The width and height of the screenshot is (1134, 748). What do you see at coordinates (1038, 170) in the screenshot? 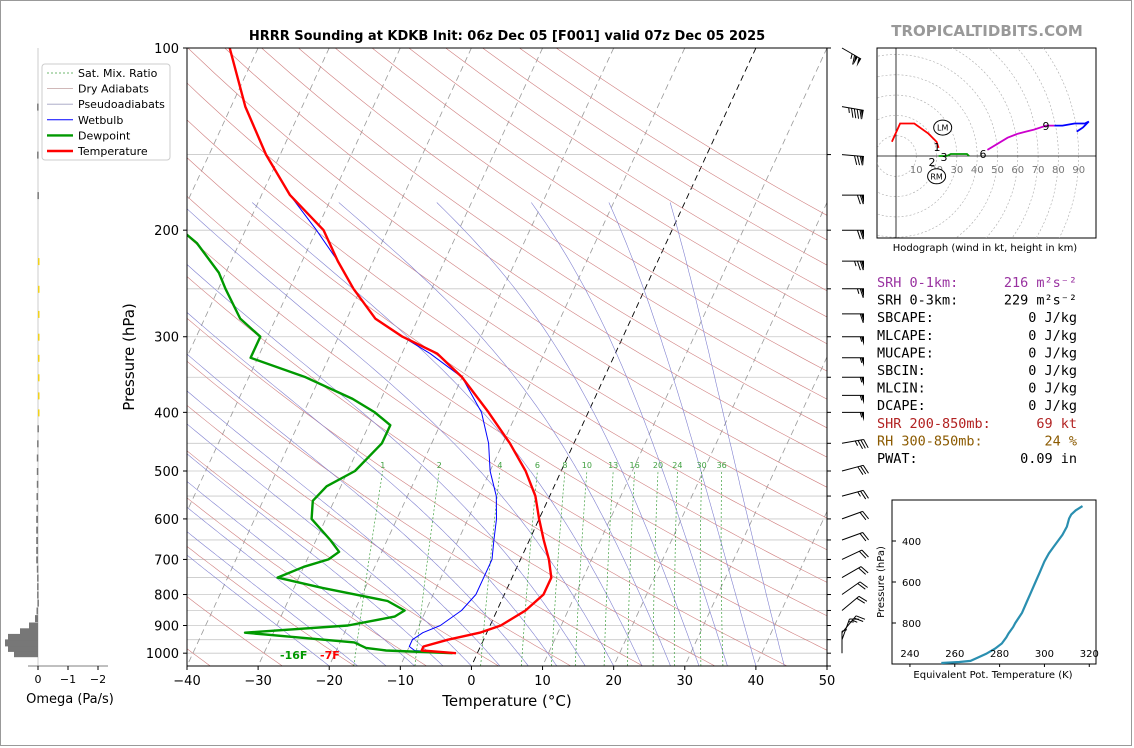
I see `range-ring-label: 70` at bounding box center [1038, 170].